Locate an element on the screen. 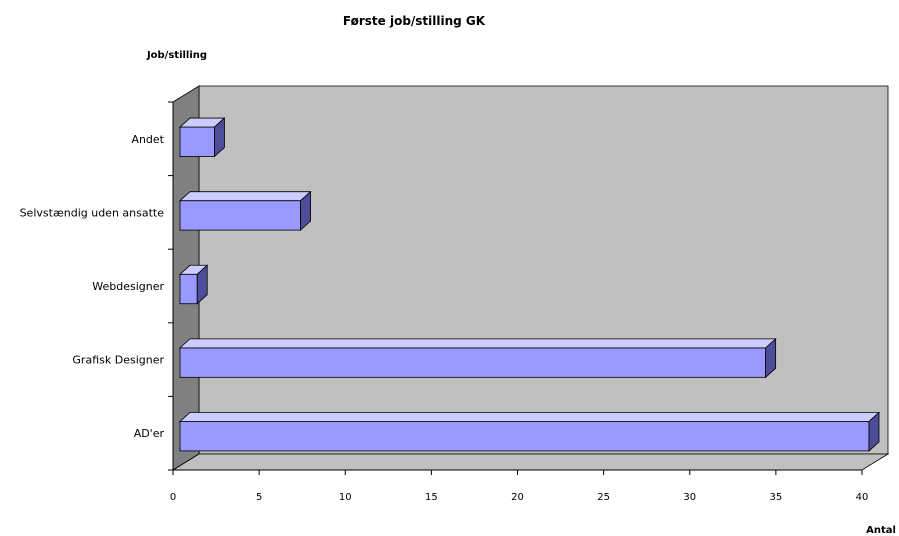 The height and width of the screenshot is (536, 899). y-axis-title: Job/stilling is located at coordinates (176, 55).